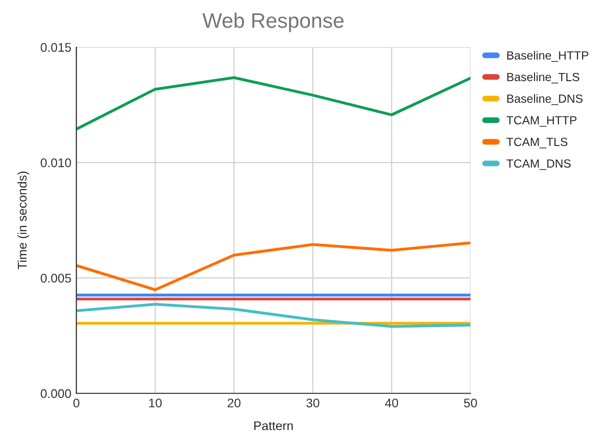 The image size is (611, 441). I want to click on x-tick-label: 40, so click(391, 403).